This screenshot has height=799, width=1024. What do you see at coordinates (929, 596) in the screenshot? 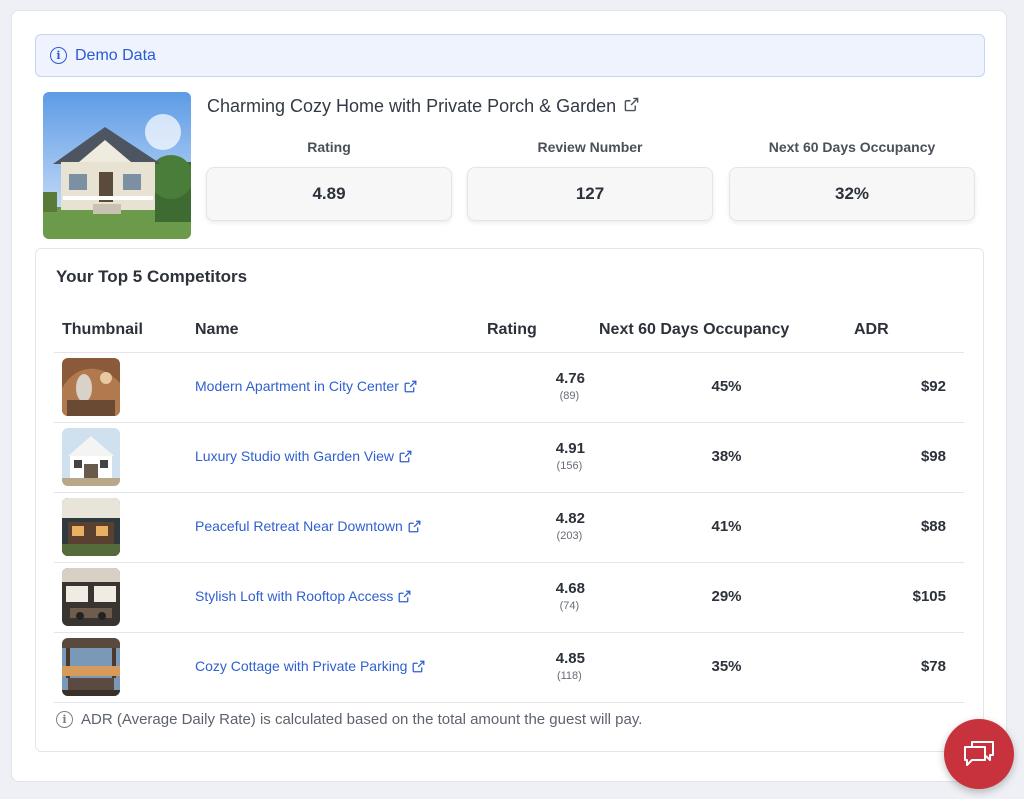
I see `adr-value: $105` at bounding box center [929, 596].